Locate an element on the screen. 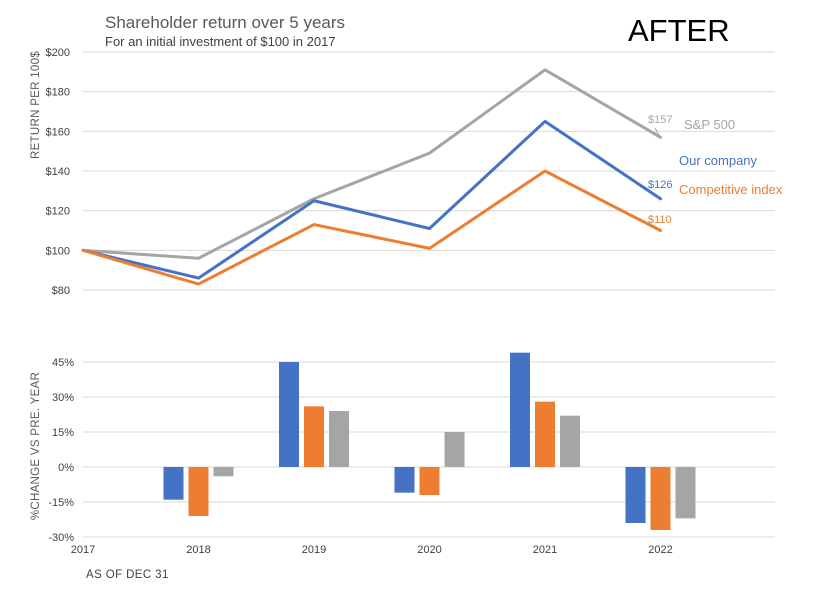 This screenshot has width=821, height=592. line-series-path is located at coordinates (371, 227).